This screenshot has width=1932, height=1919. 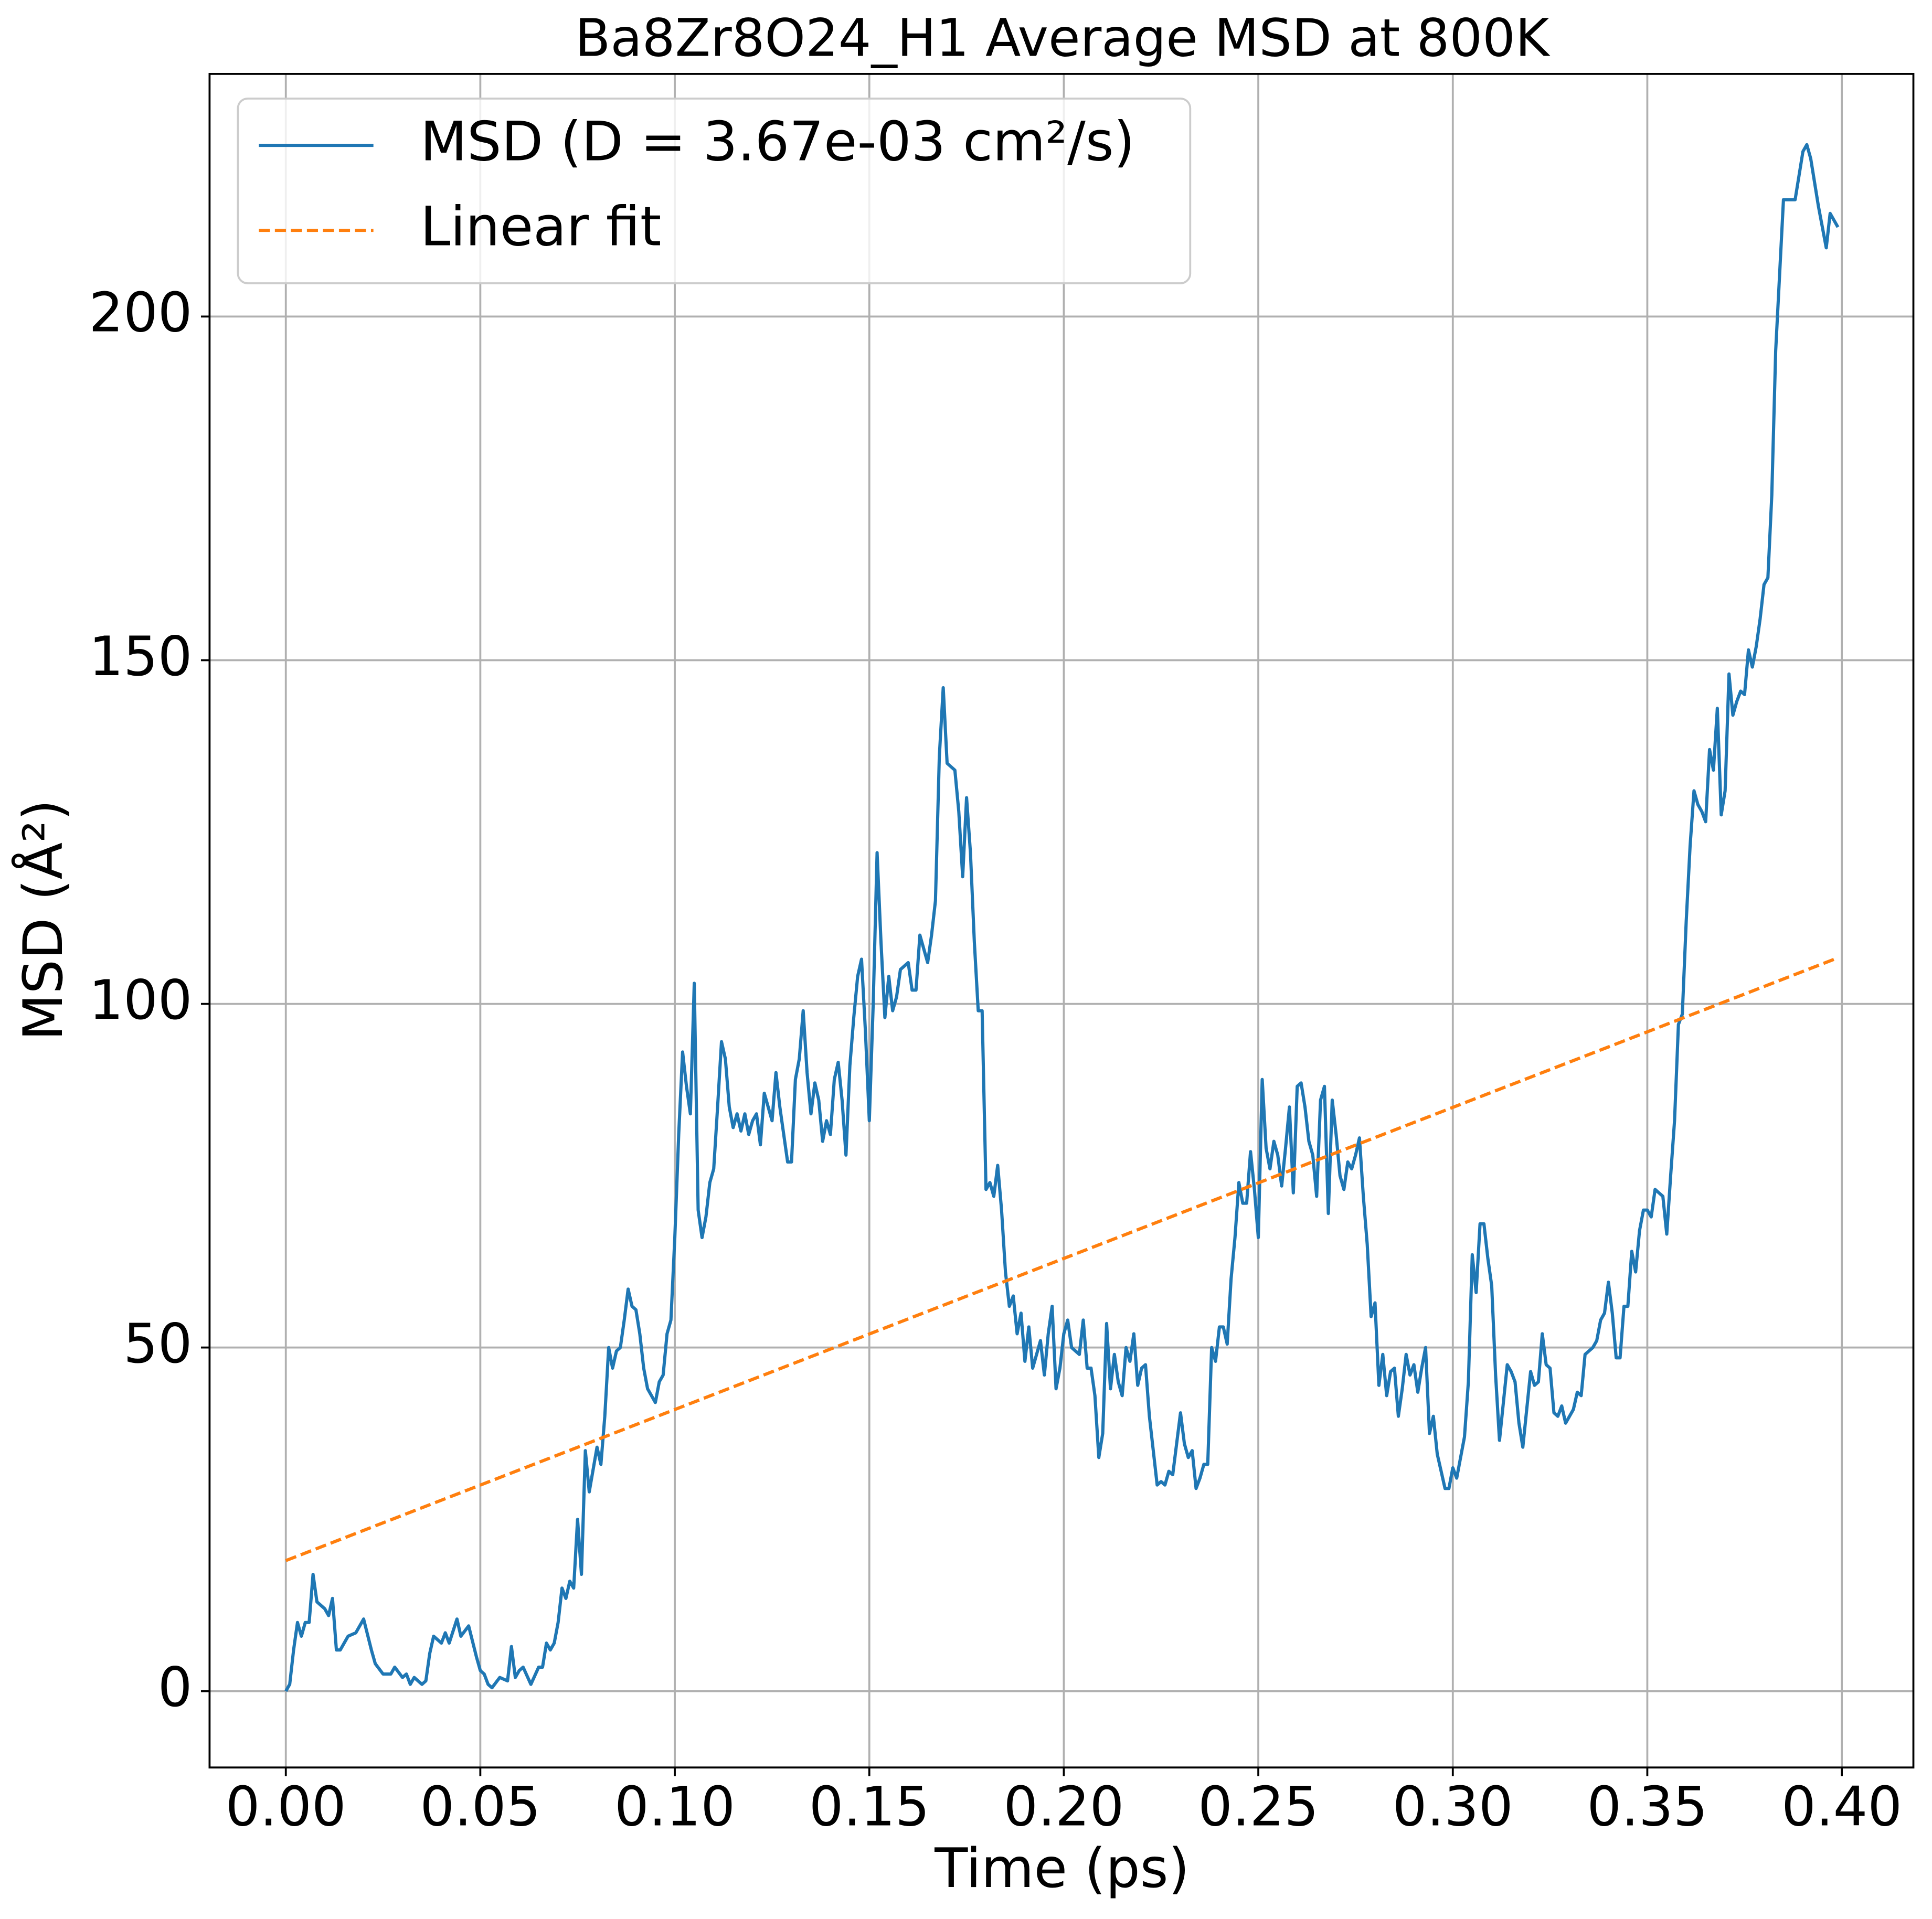 I want to click on y-tick-label: 50, so click(x=158, y=1344).